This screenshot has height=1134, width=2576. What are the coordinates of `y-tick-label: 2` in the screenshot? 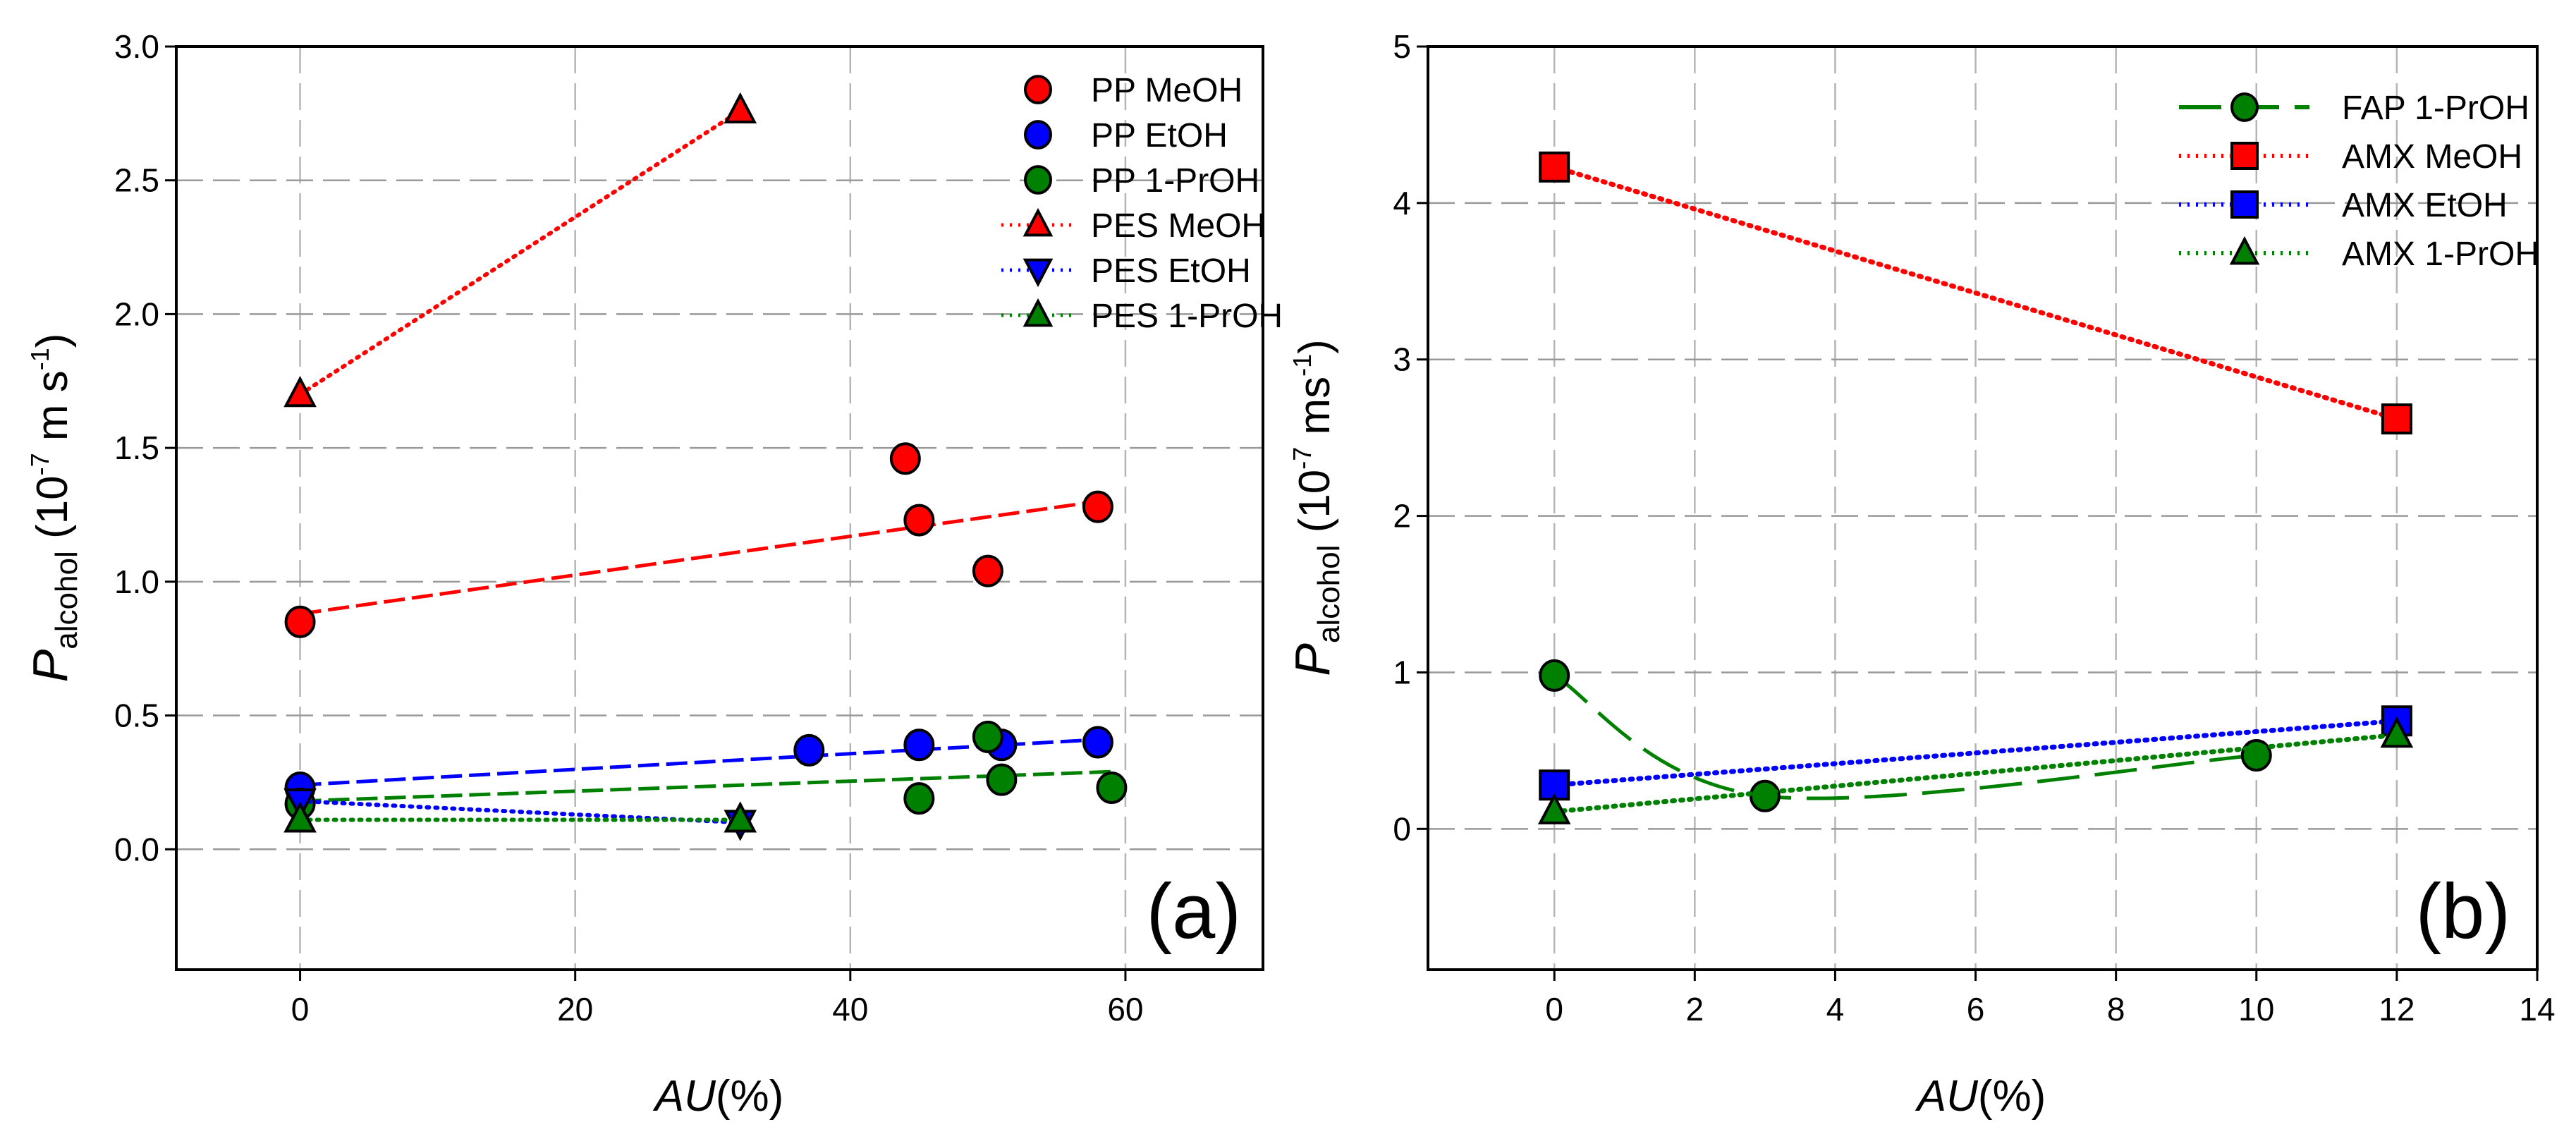 It's located at (1402, 516).